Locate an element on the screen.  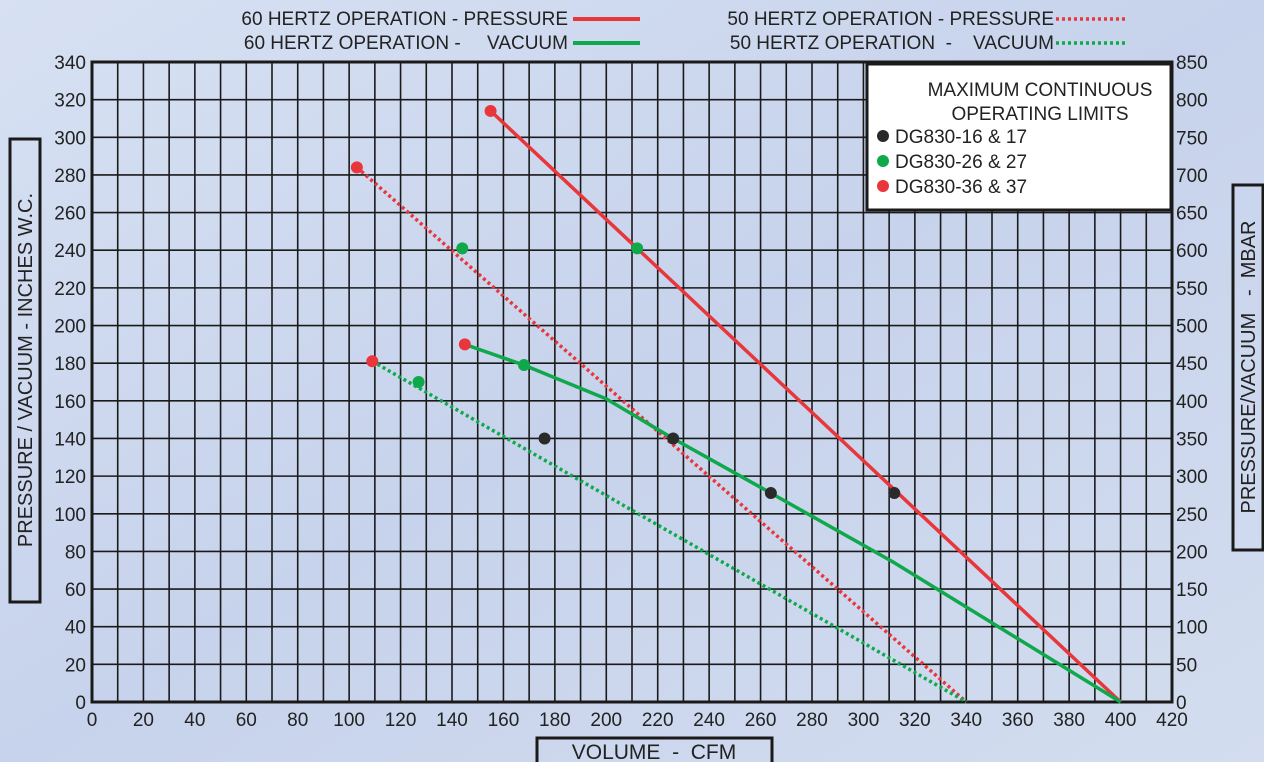
right-axis-title-frame is located at coordinates (1247, 367).